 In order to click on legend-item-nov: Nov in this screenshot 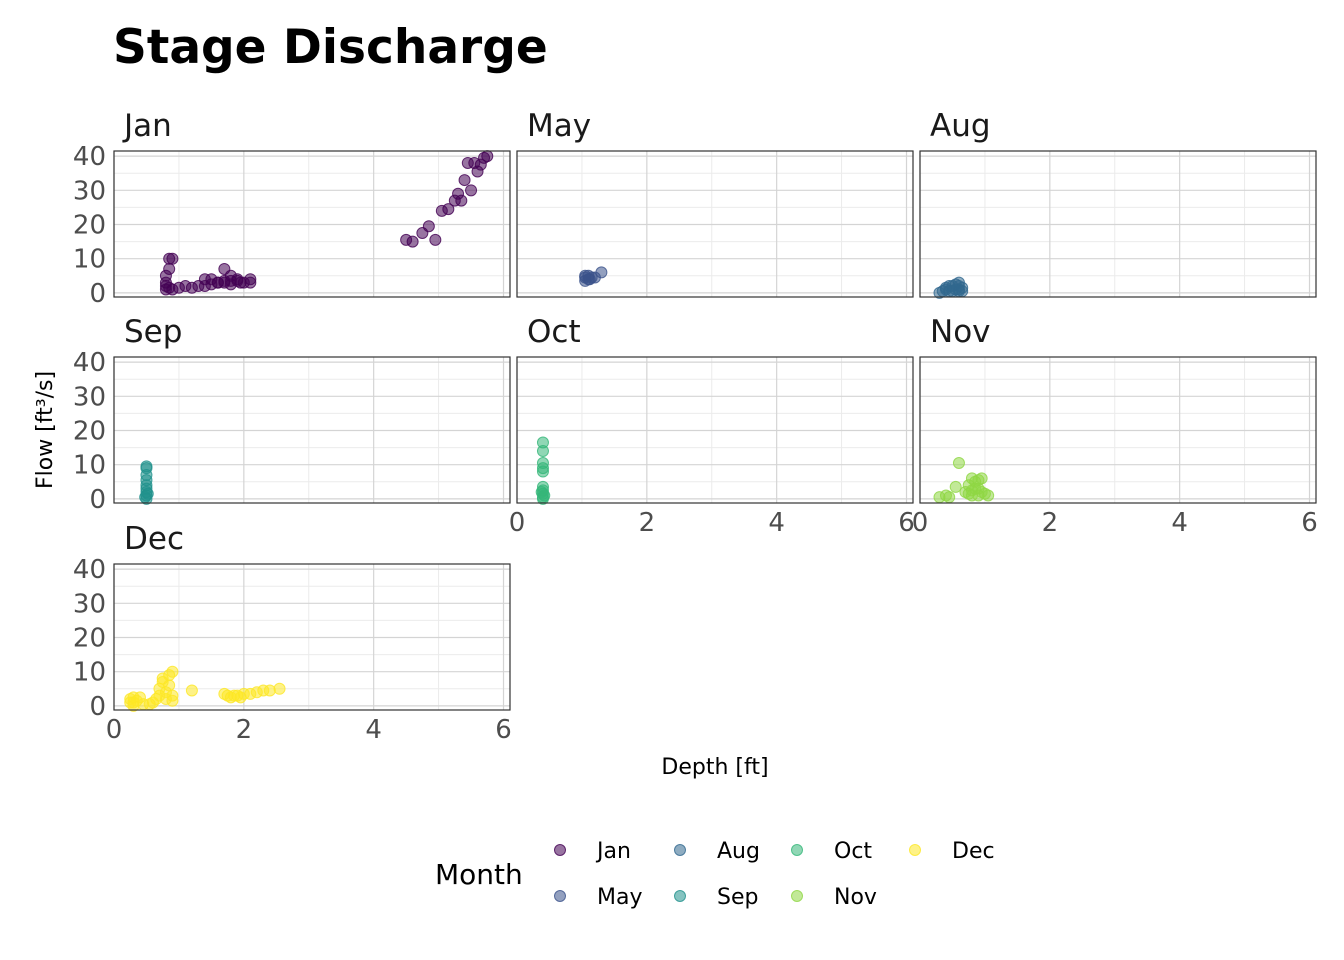, I will do `click(834, 897)`.